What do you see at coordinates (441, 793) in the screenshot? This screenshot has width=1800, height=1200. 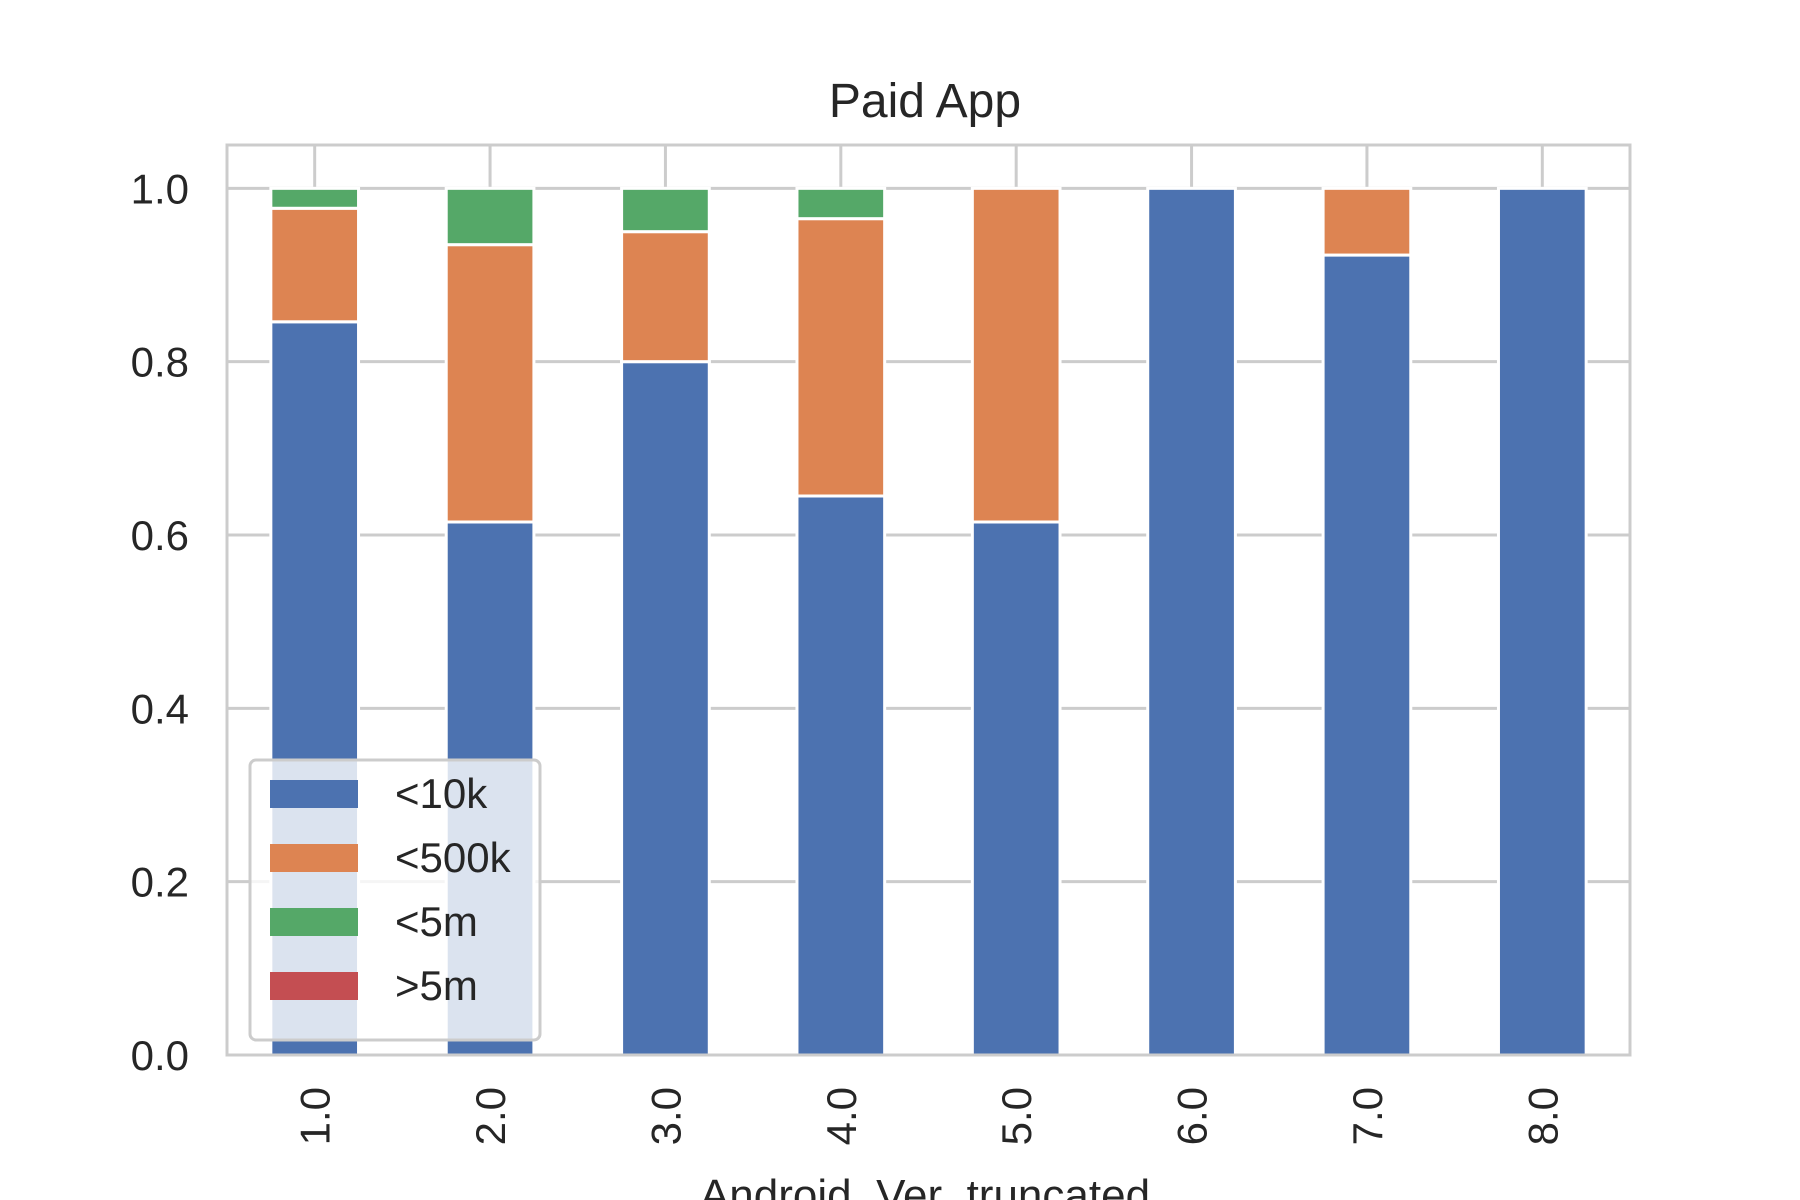 I see `legend-label: <10k` at bounding box center [441, 793].